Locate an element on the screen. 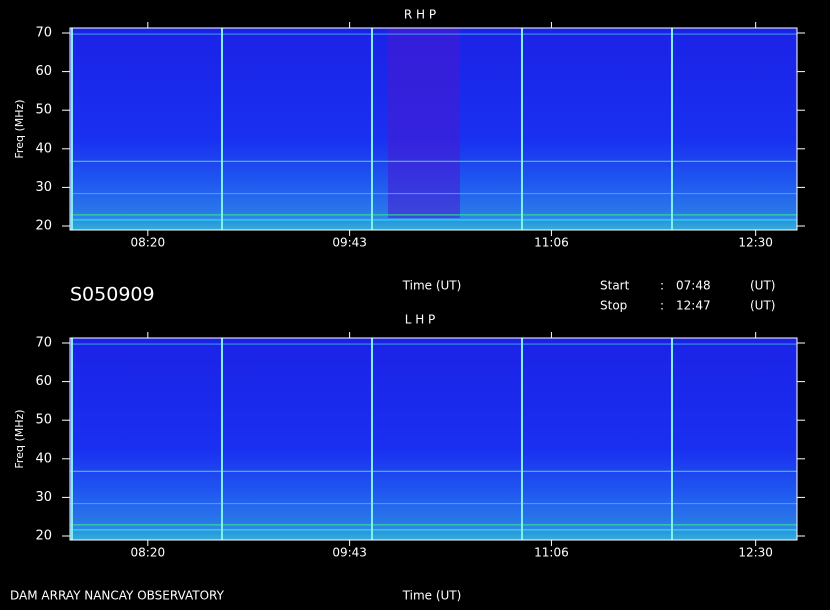 The width and height of the screenshot is (830, 610). observation-id: S050909 is located at coordinates (112, 295).